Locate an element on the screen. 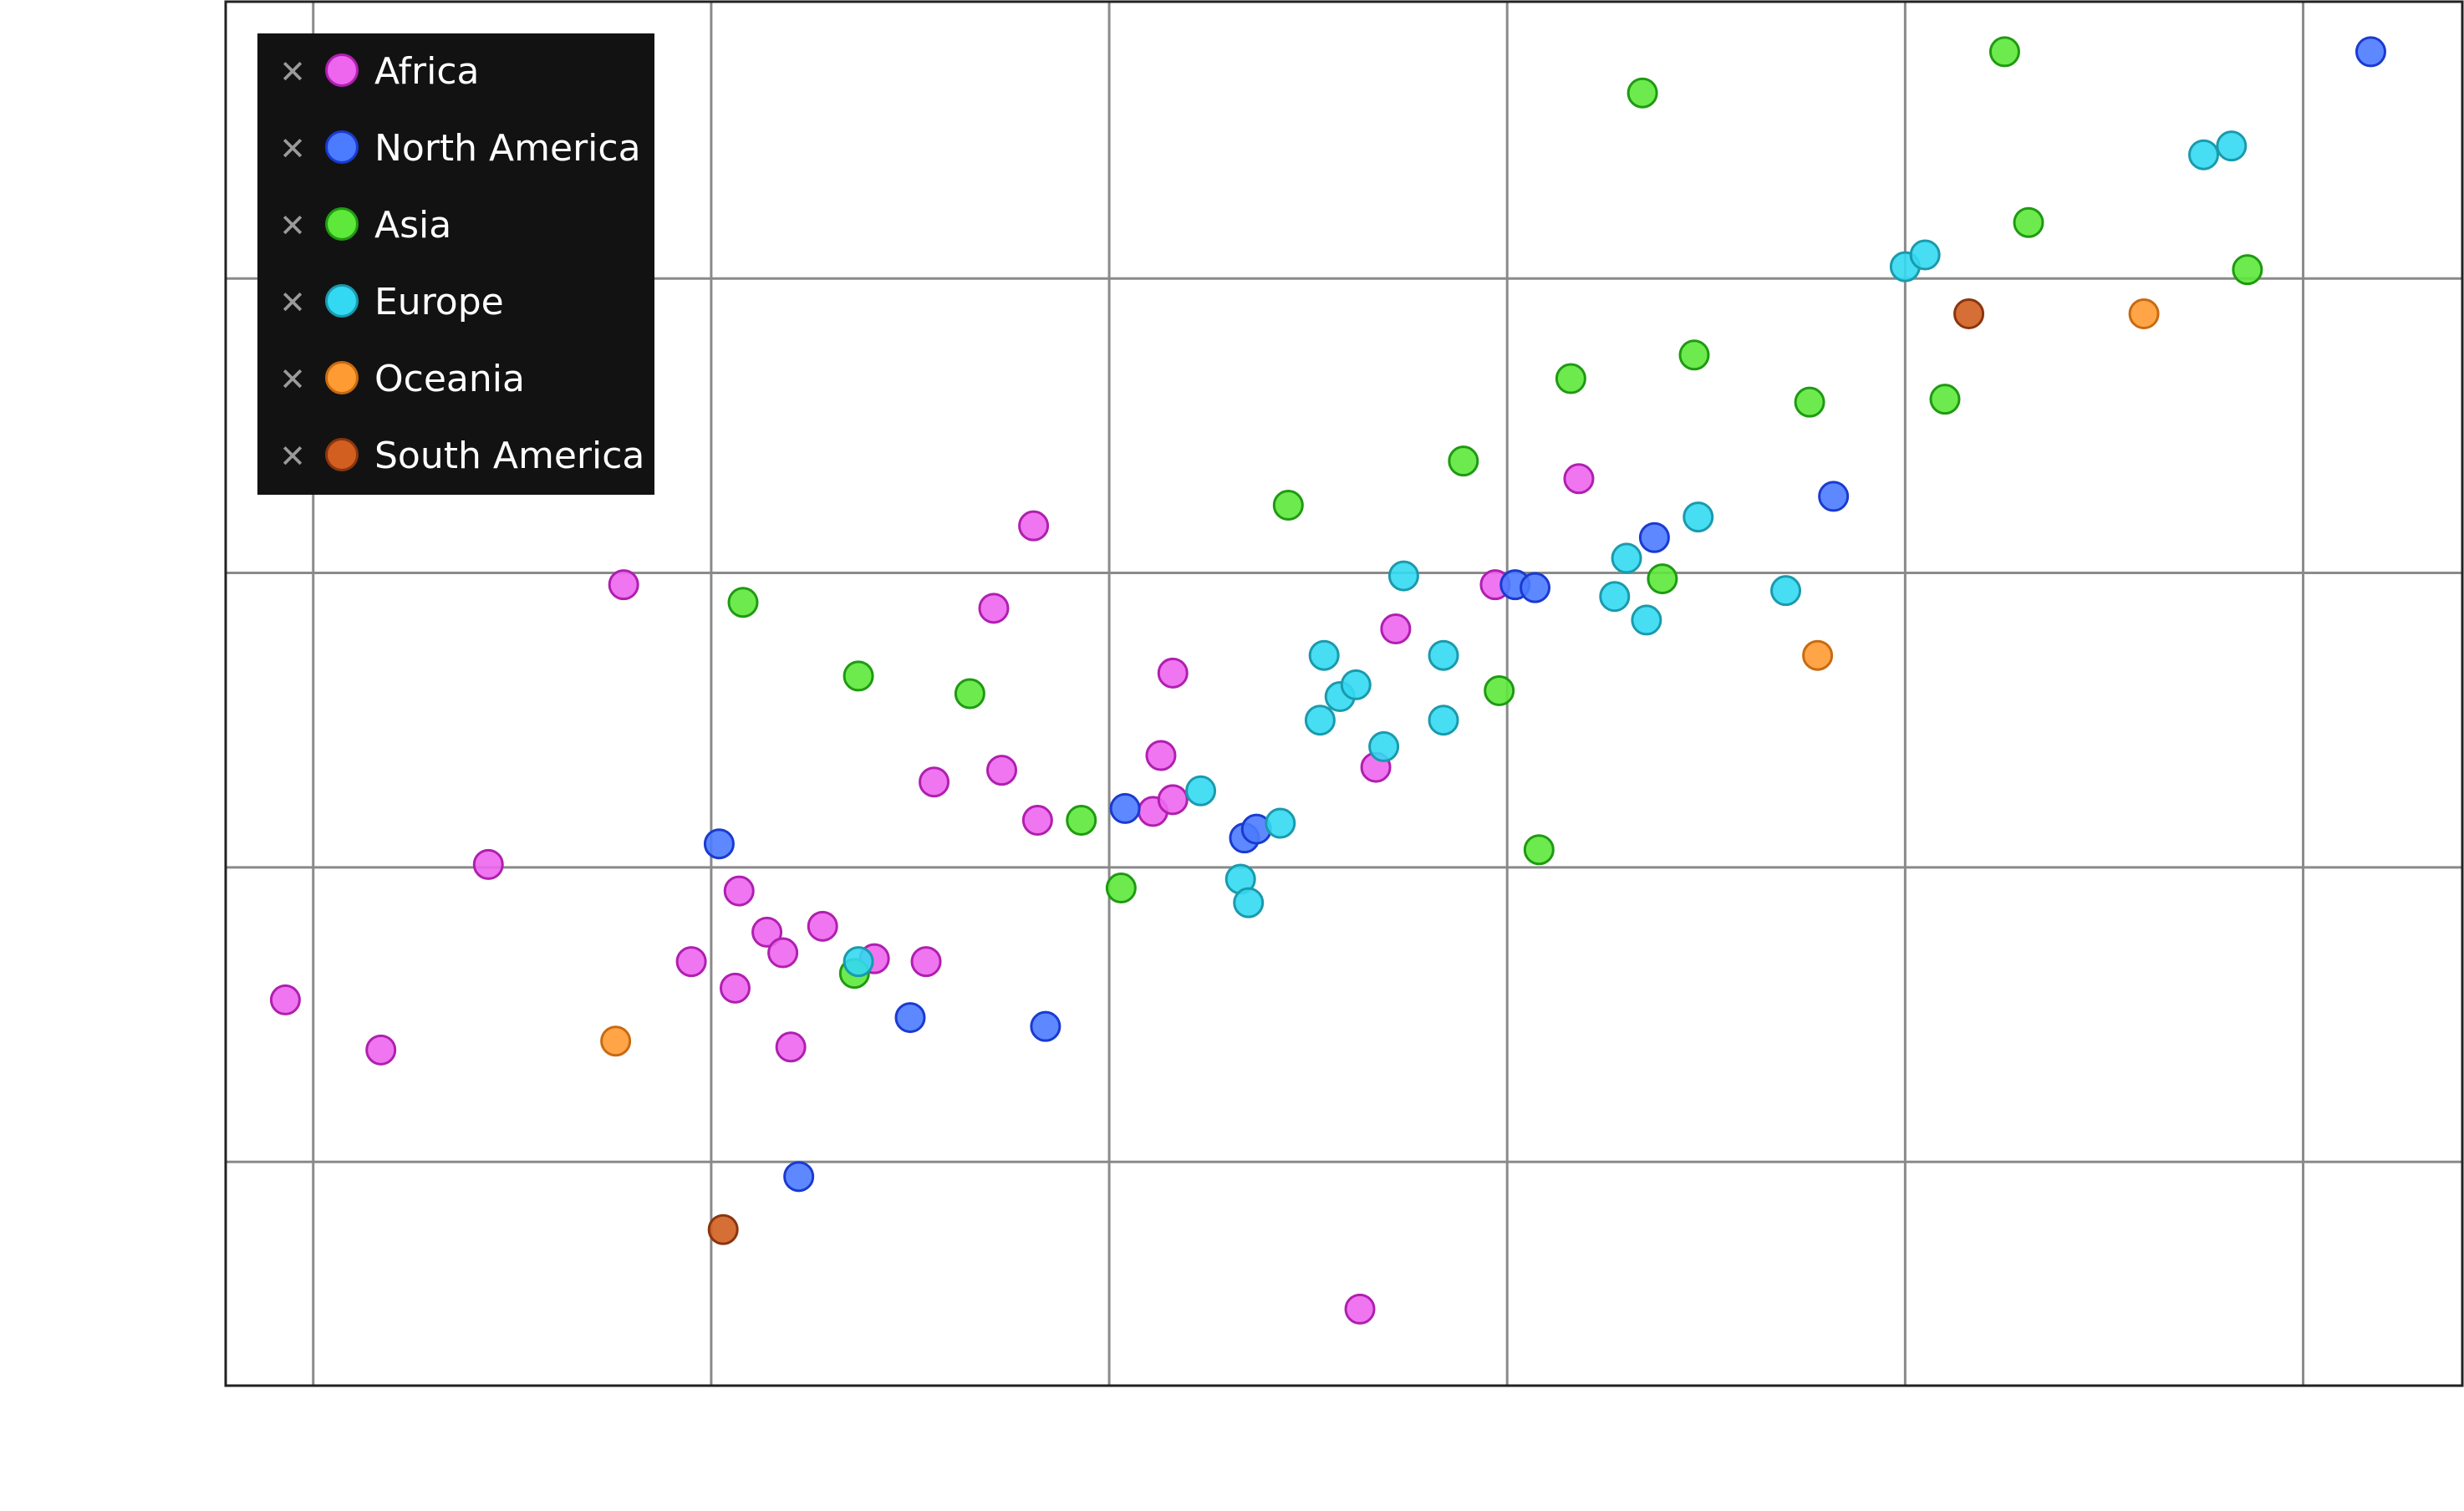 The width and height of the screenshot is (2464, 1511). legend-item-europe: ✕ Europe is located at coordinates (455, 302).